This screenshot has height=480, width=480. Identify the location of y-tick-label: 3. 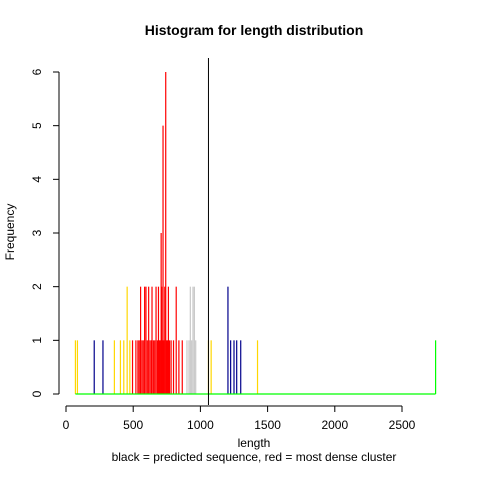
(37, 232).